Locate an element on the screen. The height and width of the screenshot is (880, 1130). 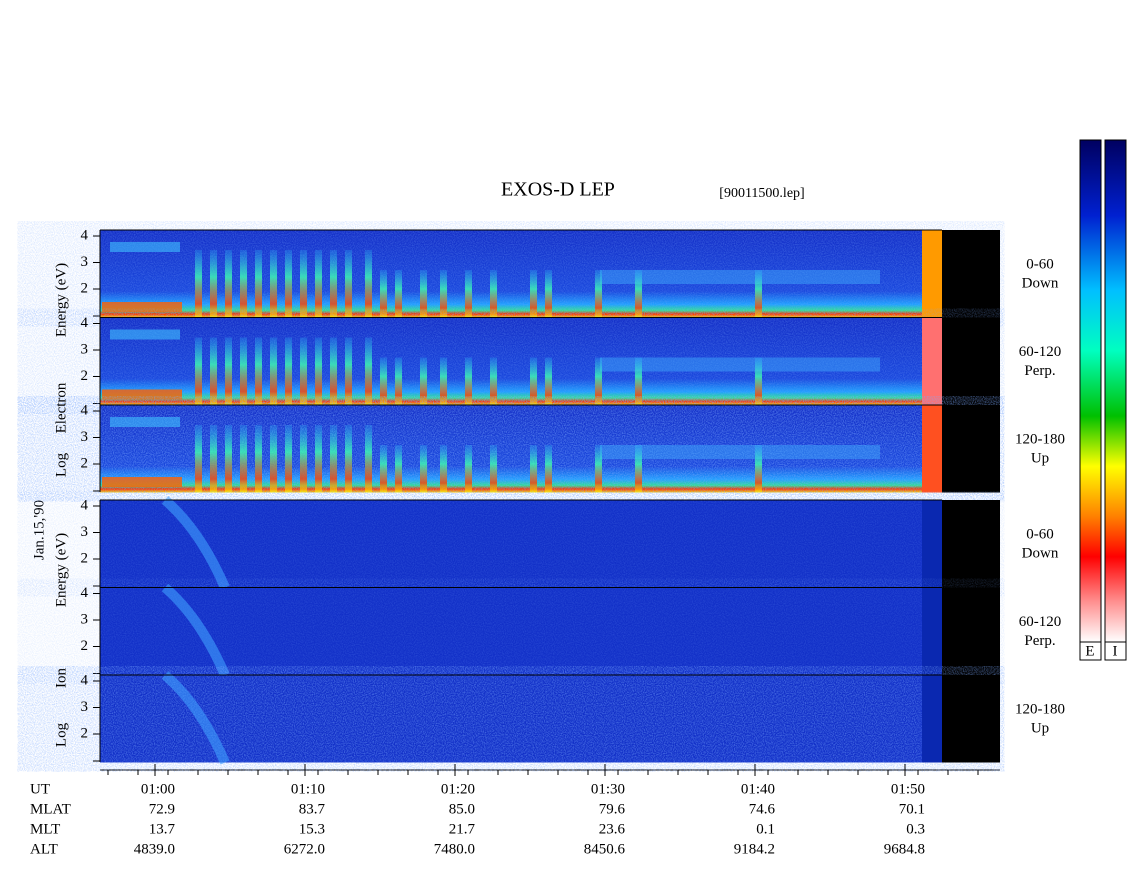
orbit-label: ALT is located at coordinates (44, 849).